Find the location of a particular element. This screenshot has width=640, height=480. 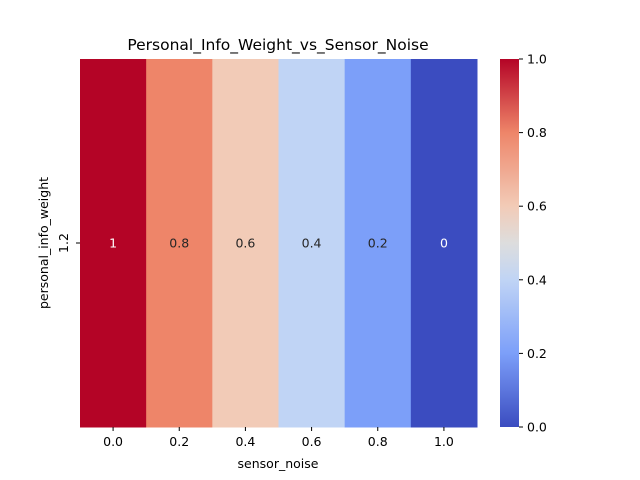

colorbar-tick-label: 0.8 is located at coordinates (537, 132).